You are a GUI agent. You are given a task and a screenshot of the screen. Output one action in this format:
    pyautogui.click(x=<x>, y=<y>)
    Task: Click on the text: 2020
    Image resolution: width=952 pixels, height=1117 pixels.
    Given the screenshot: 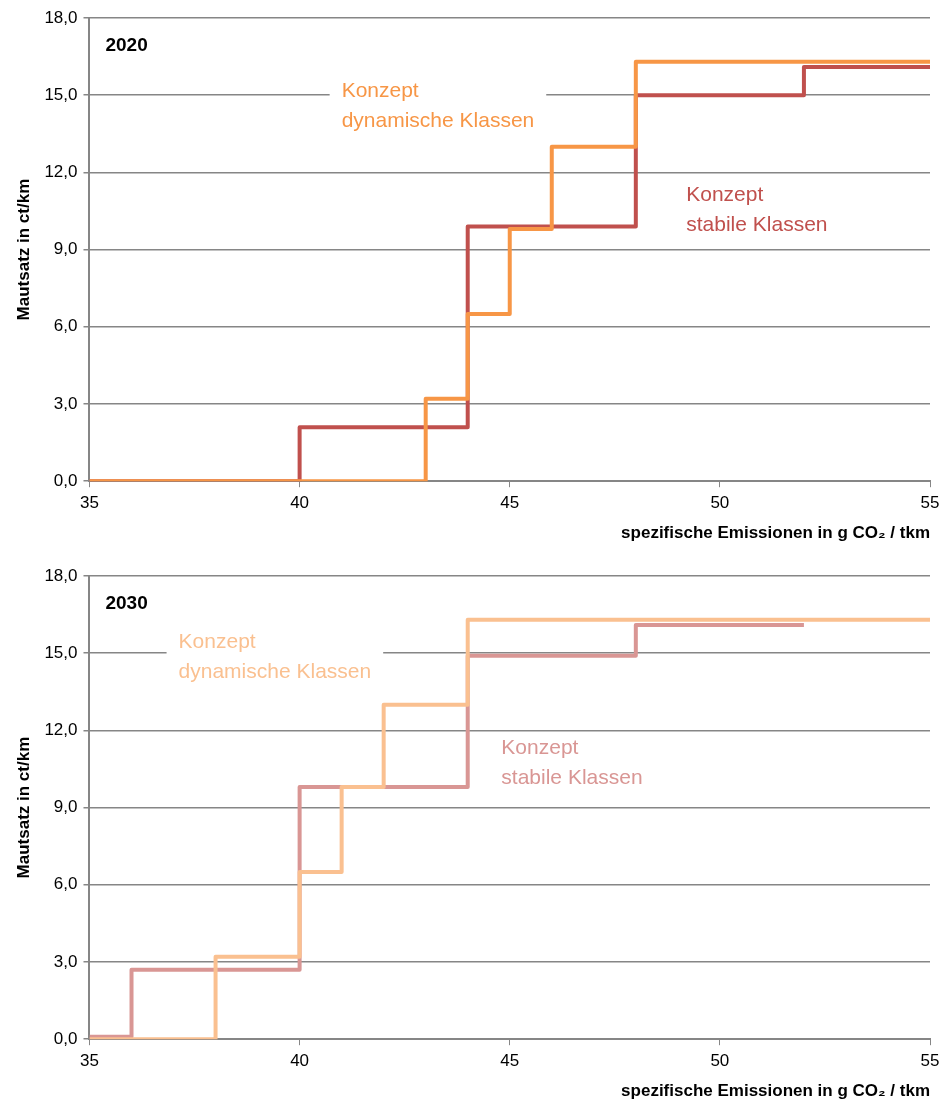 What is the action you would take?
    pyautogui.click(x=126, y=44)
    